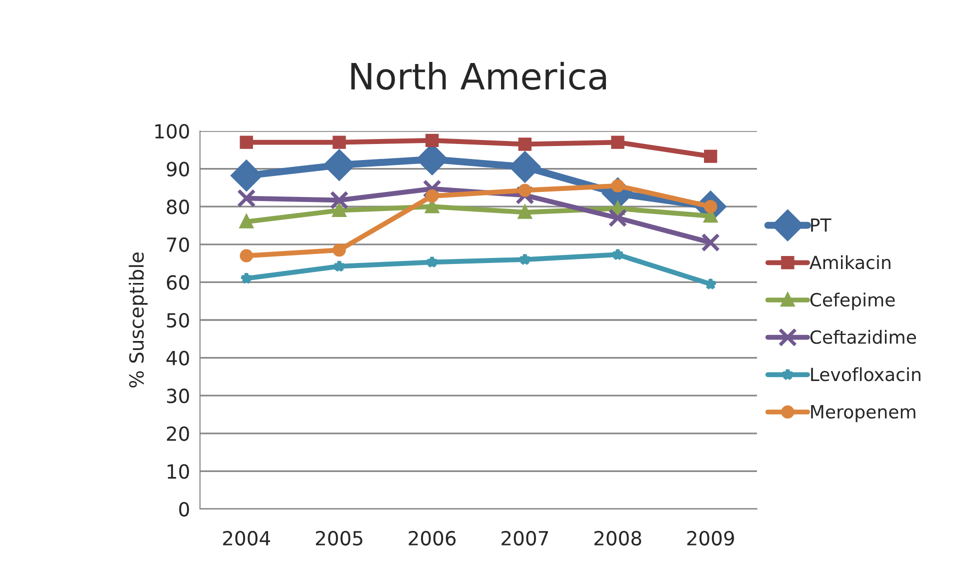 The width and height of the screenshot is (961, 583). Describe the element at coordinates (863, 337) in the screenshot. I see `legend-label: Ceftazidime` at that location.